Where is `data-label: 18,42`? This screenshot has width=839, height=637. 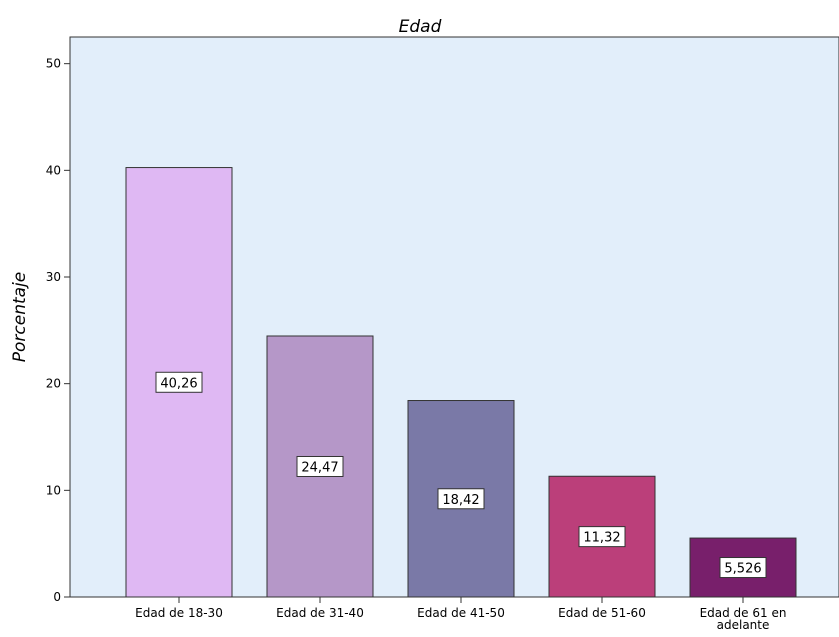 data-label: 18,42 is located at coordinates (460, 500).